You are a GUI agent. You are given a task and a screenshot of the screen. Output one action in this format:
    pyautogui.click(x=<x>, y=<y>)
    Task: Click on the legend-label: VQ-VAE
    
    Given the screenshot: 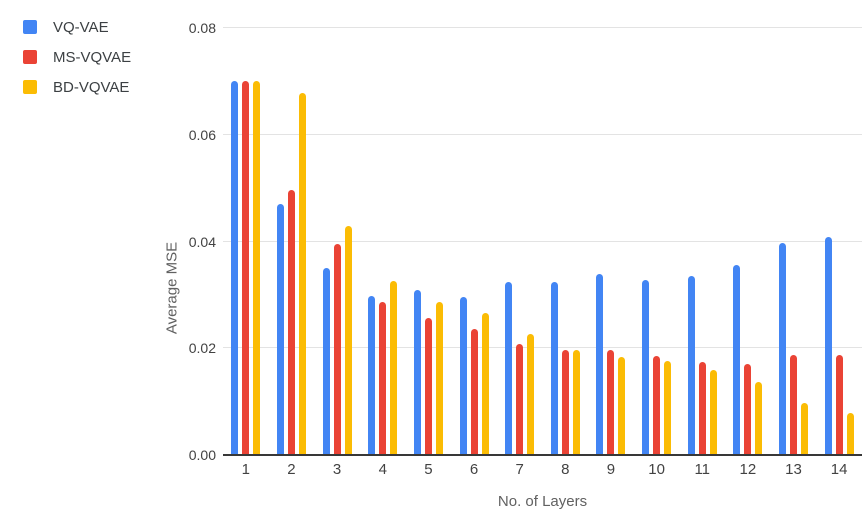 What is the action you would take?
    pyautogui.click(x=81, y=27)
    